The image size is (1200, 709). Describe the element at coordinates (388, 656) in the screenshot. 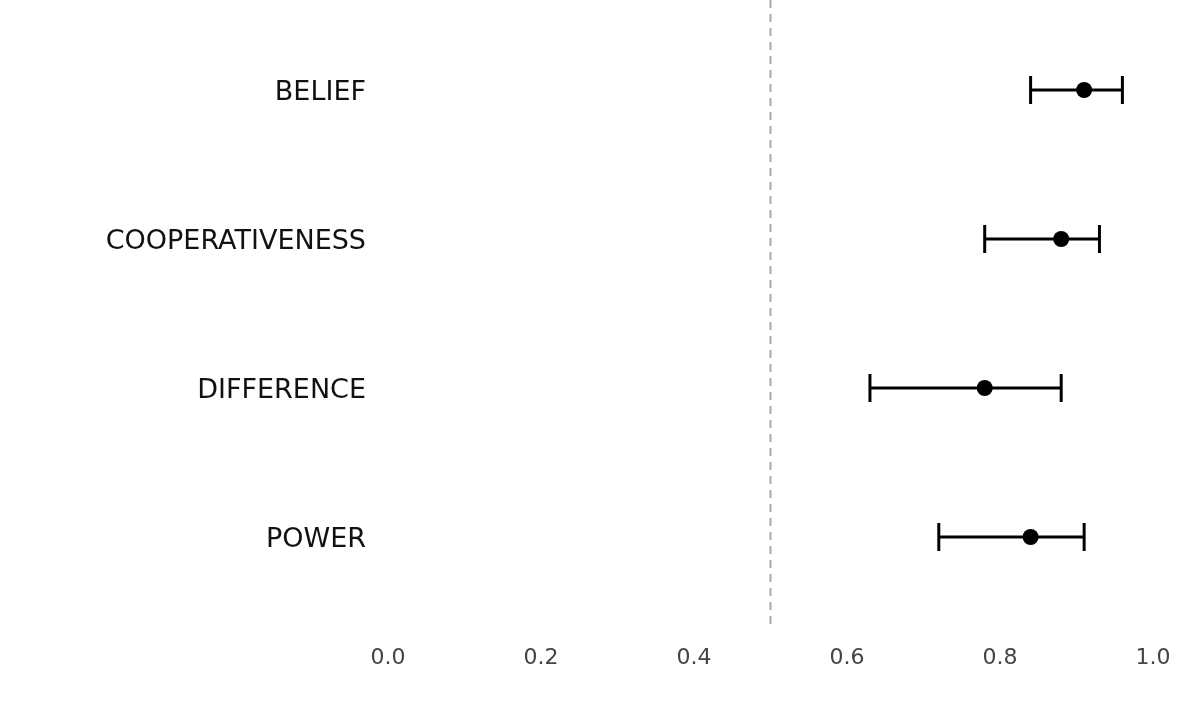

I see `x-tick-label: 0.0` at that location.